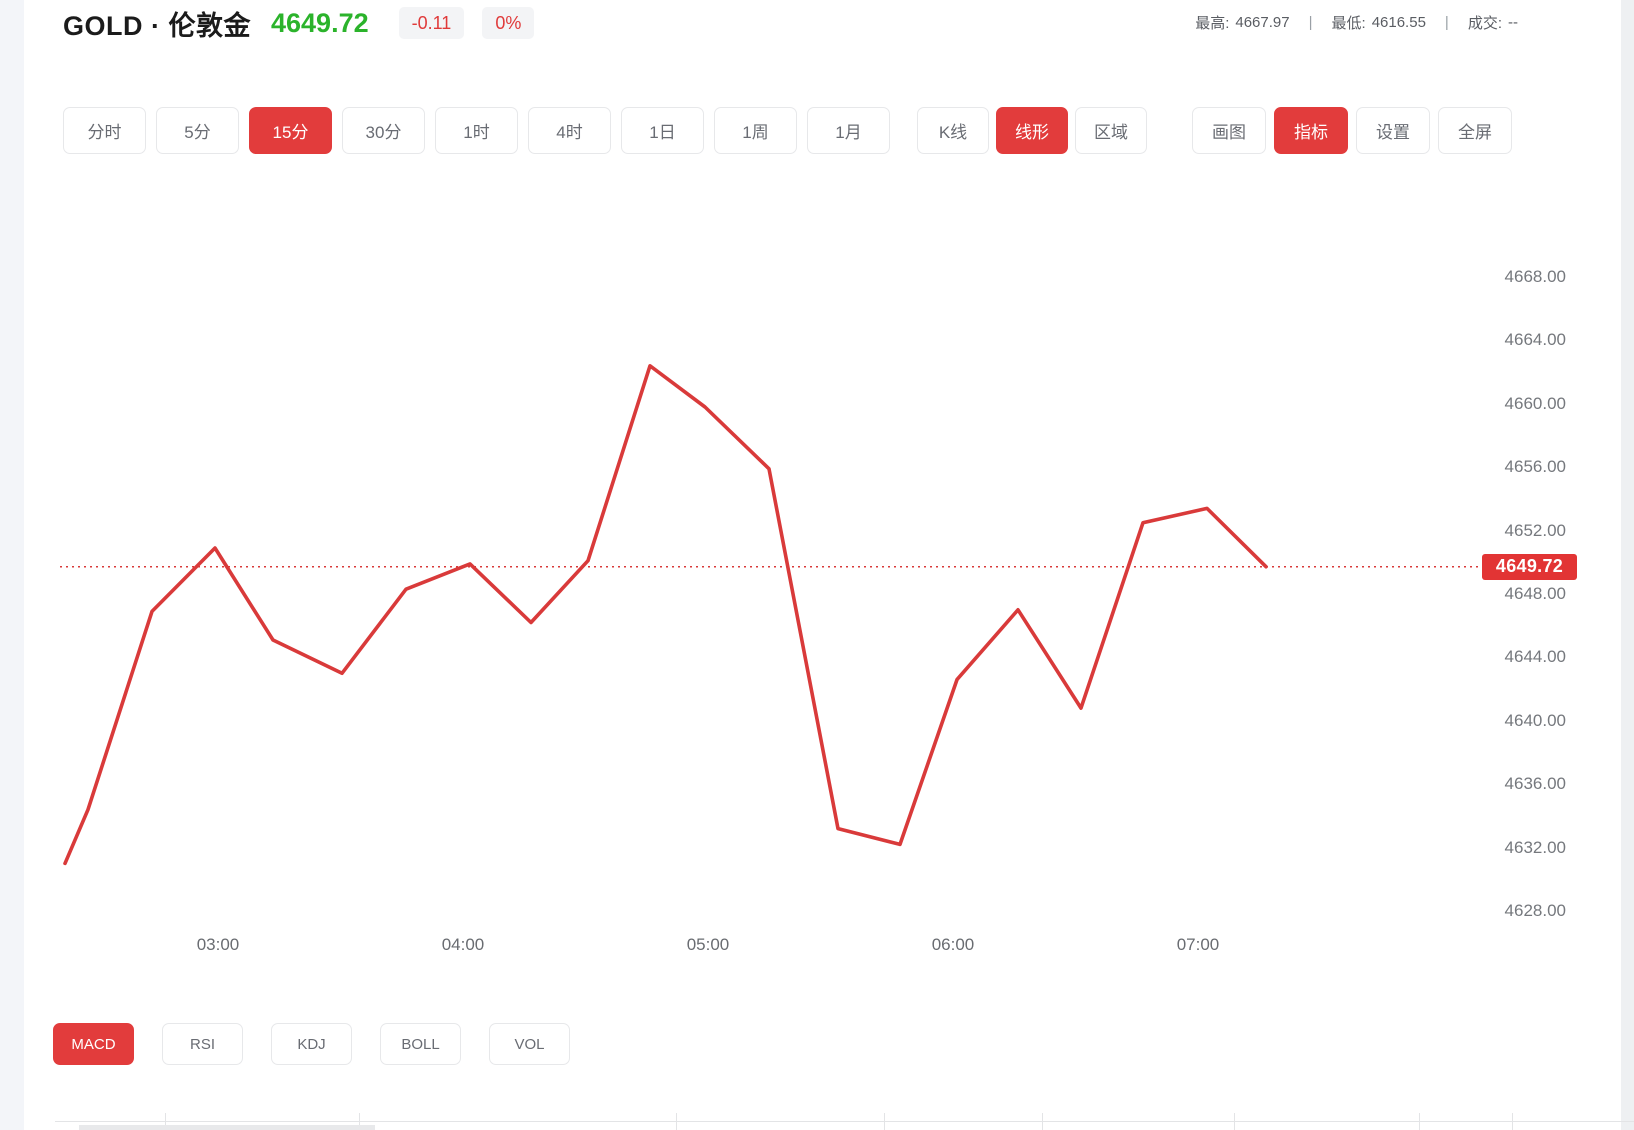  Describe the element at coordinates (508, 23) in the screenshot. I see `change-percent-badge: 0%` at that location.